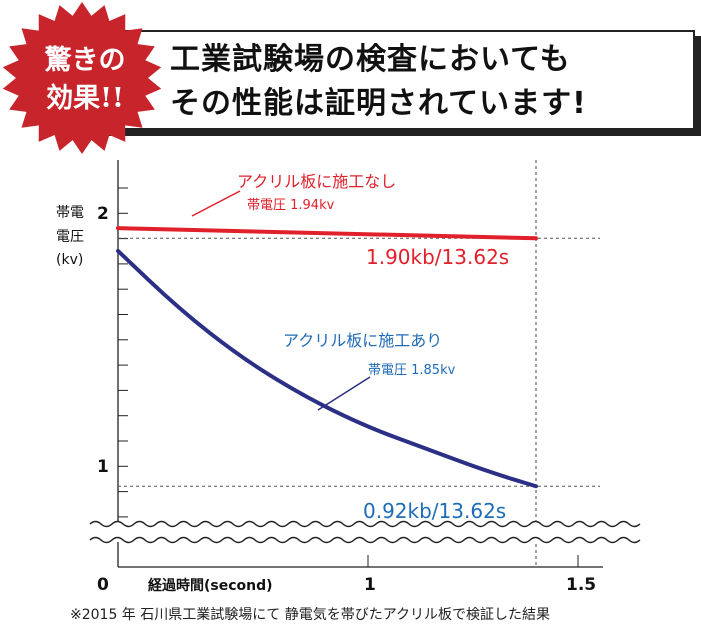 The width and height of the screenshot is (701, 627). What do you see at coordinates (365, 524) in the screenshot?
I see `axis-break-wave-top` at bounding box center [365, 524].